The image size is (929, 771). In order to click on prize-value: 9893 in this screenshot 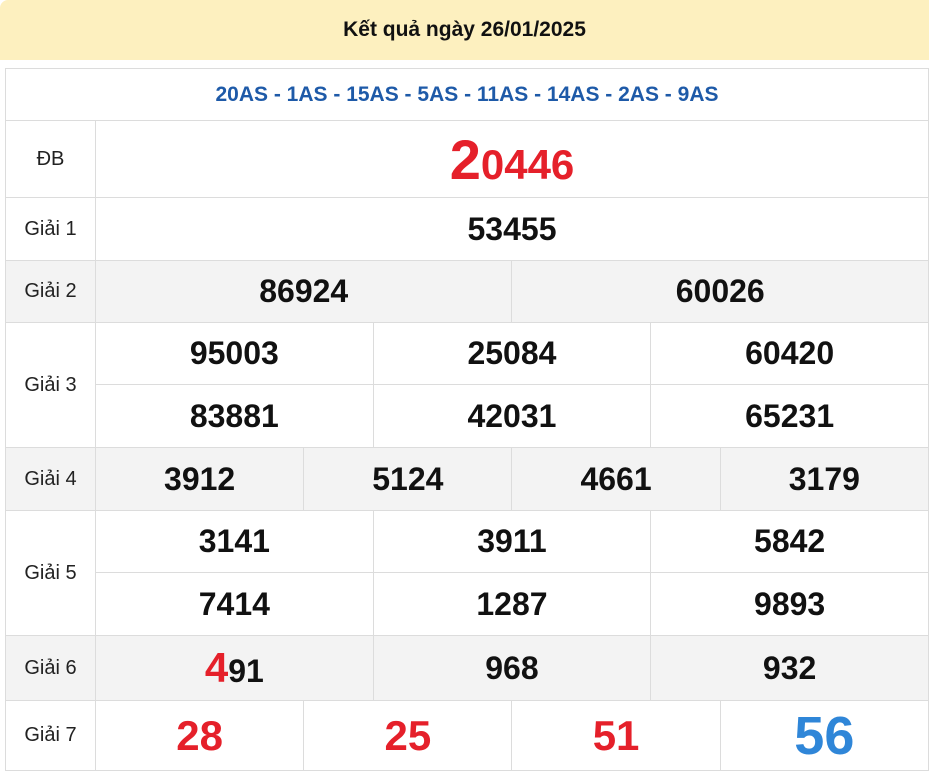, I will do `click(789, 604)`.